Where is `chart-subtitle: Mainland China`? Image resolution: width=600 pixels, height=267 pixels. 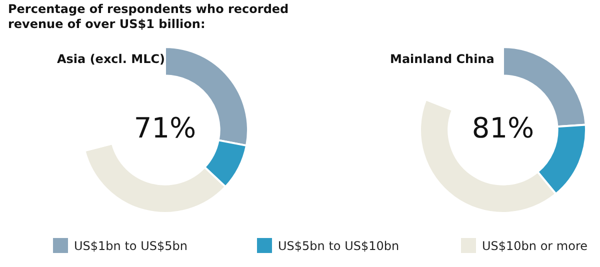 chart-subtitle: Mainland China is located at coordinates (442, 59).